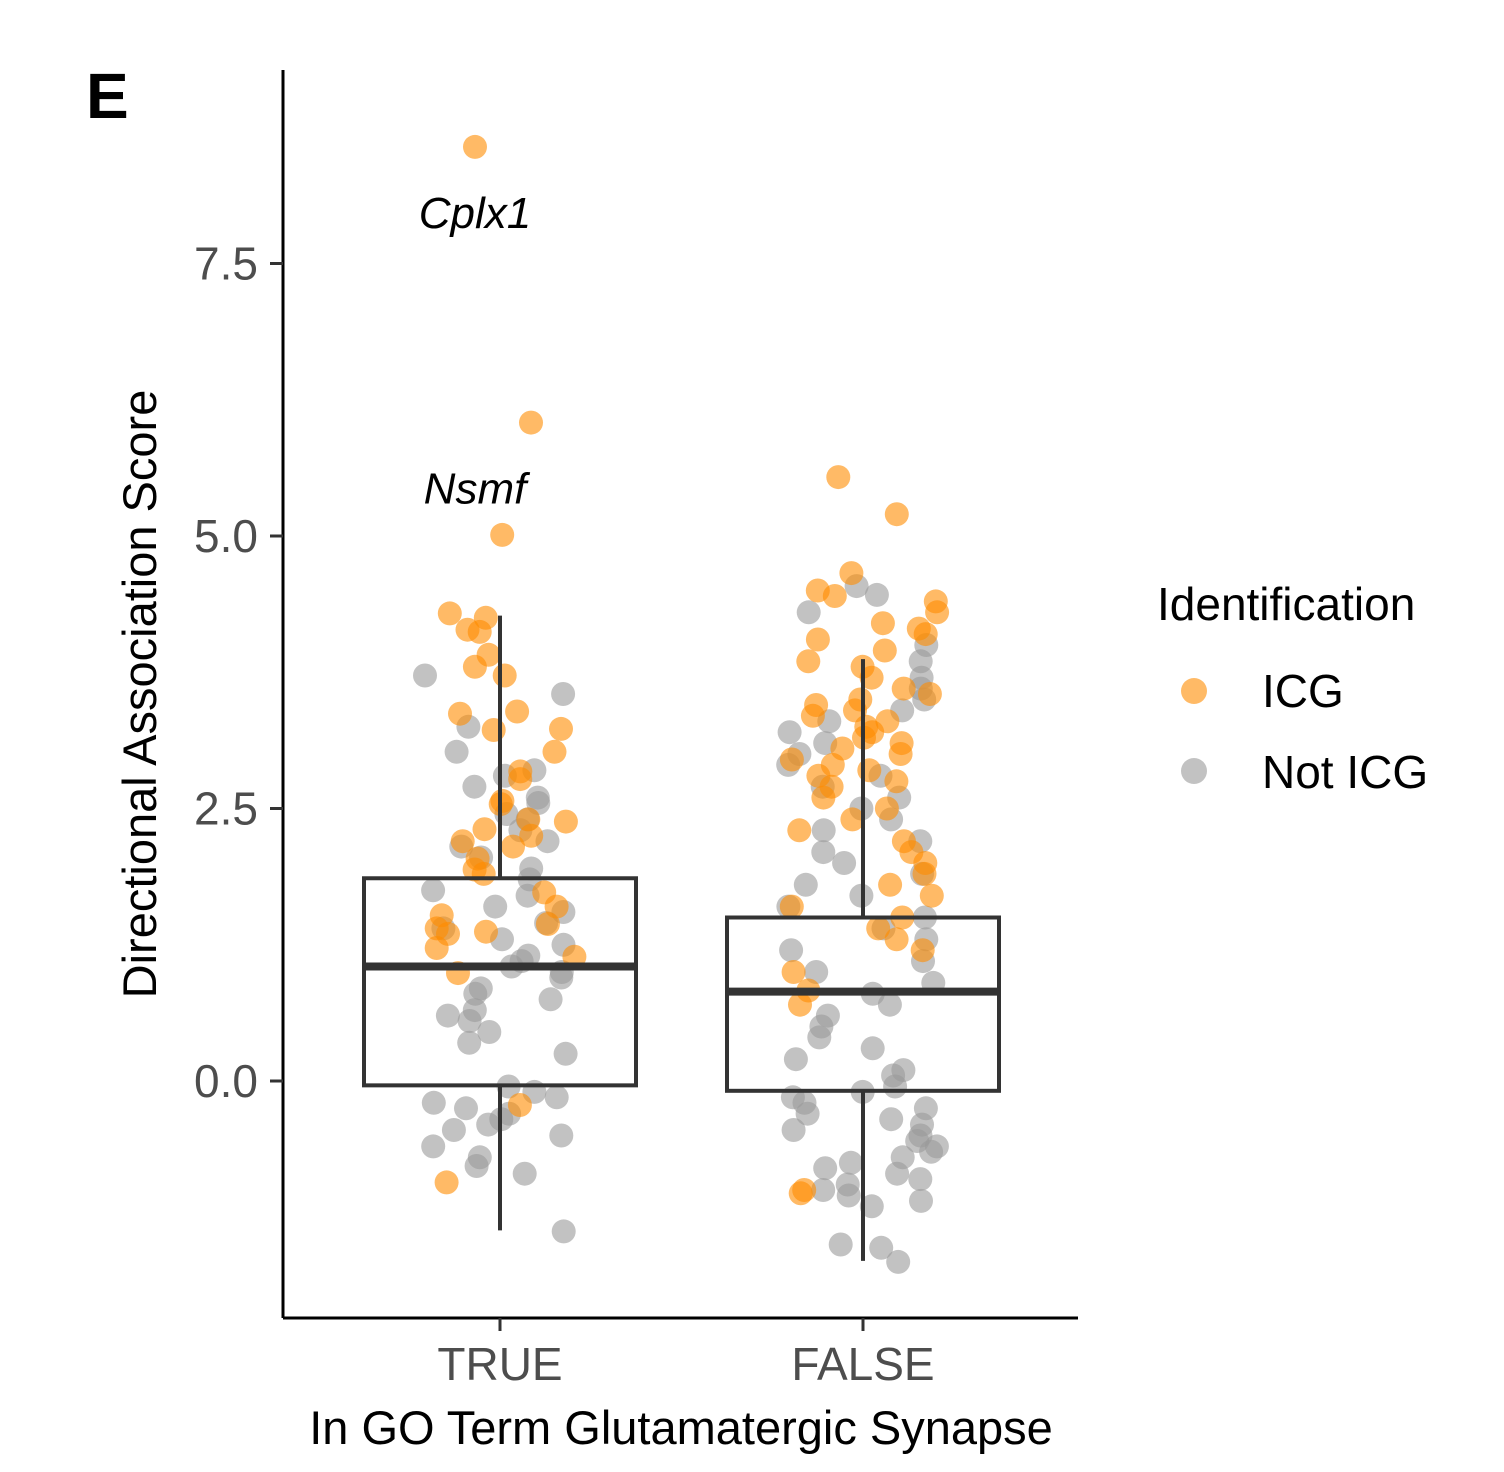 The height and width of the screenshot is (1472, 1504). I want to click on gene-label-nsmf: Nsmf, so click(477, 489).